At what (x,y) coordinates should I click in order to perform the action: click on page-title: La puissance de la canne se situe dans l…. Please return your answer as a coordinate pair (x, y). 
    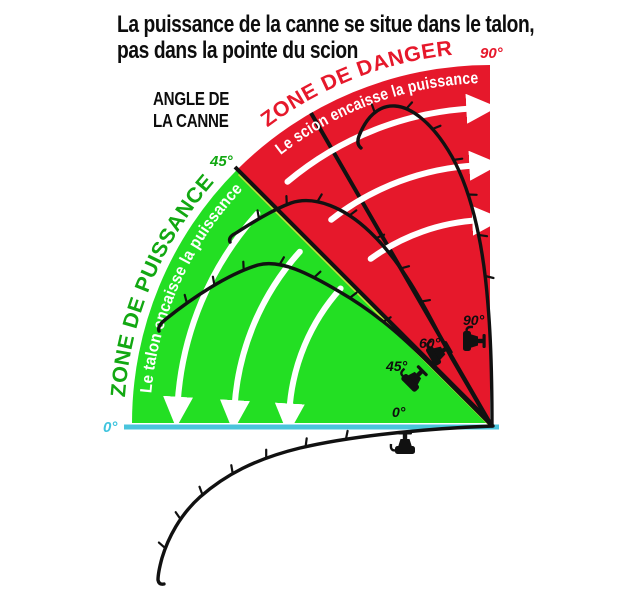
    Looking at the image, I should click on (326, 37).